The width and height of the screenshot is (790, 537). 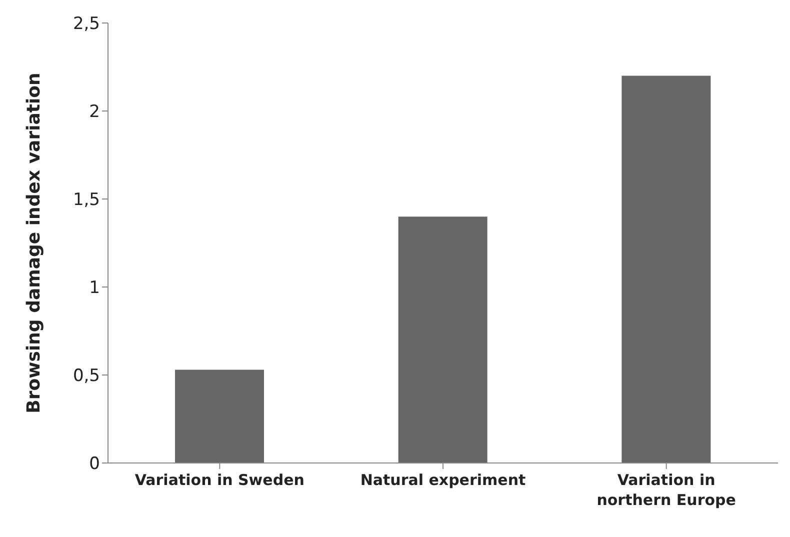 What do you see at coordinates (94, 288) in the screenshot?
I see `y-tick-label: 1` at bounding box center [94, 288].